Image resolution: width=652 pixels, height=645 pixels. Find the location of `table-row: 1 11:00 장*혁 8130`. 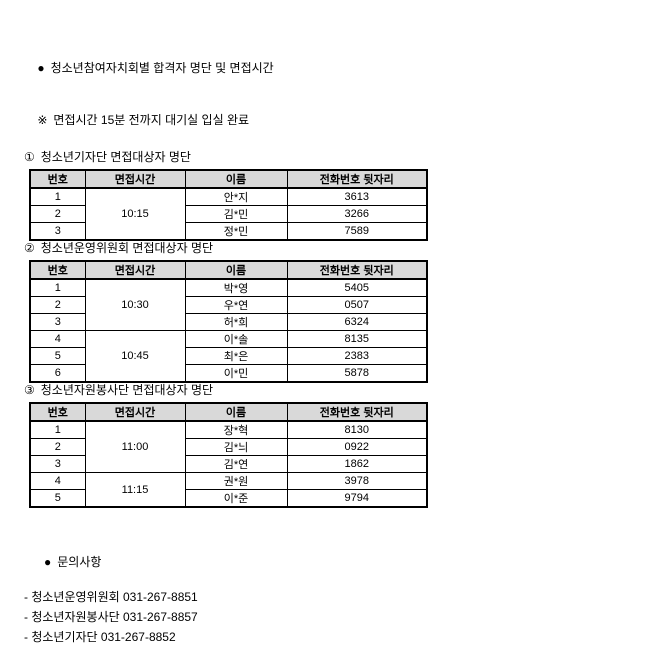

table-row: 1 11:00 장*혁 8130 is located at coordinates (228, 446).